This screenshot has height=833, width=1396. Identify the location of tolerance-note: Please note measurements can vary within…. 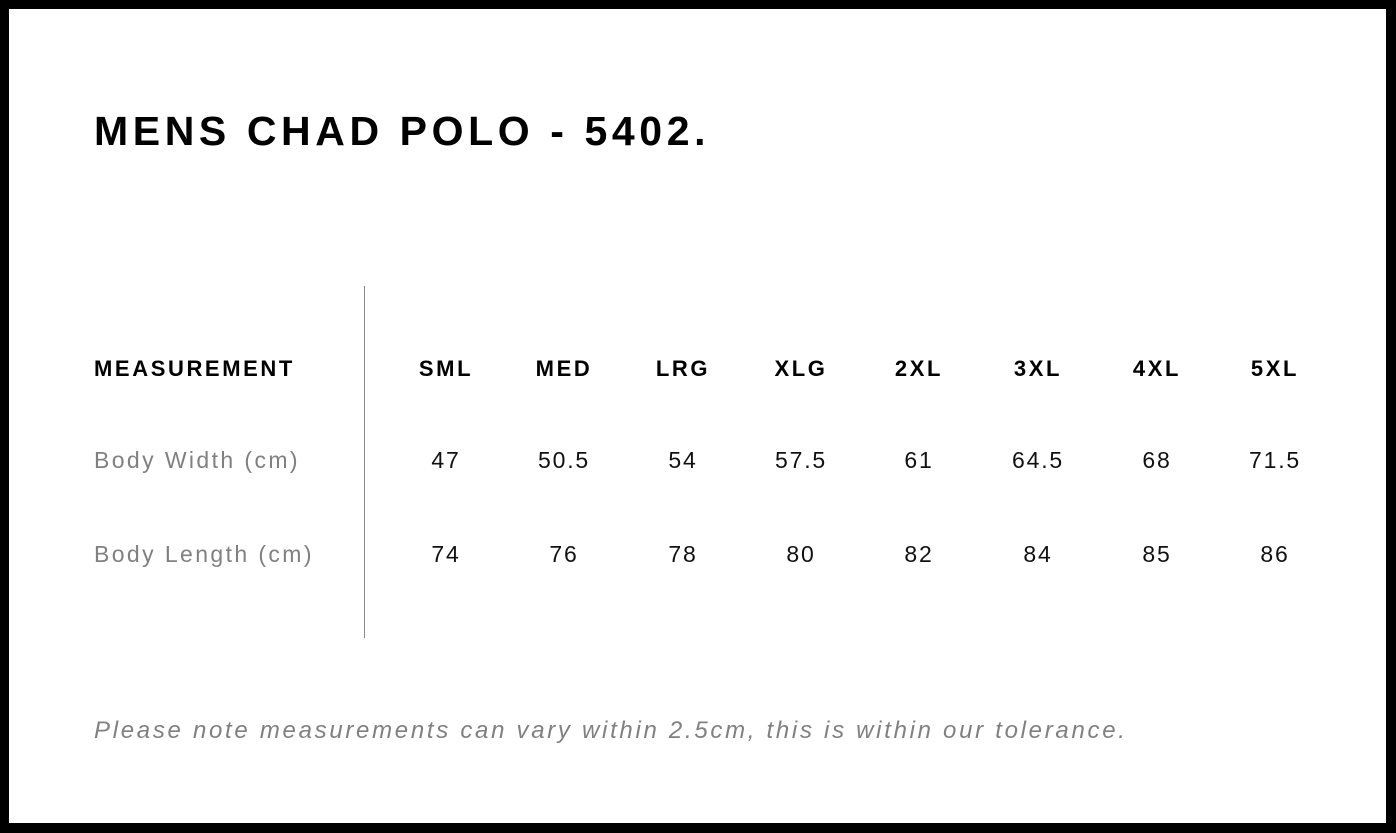
(611, 730).